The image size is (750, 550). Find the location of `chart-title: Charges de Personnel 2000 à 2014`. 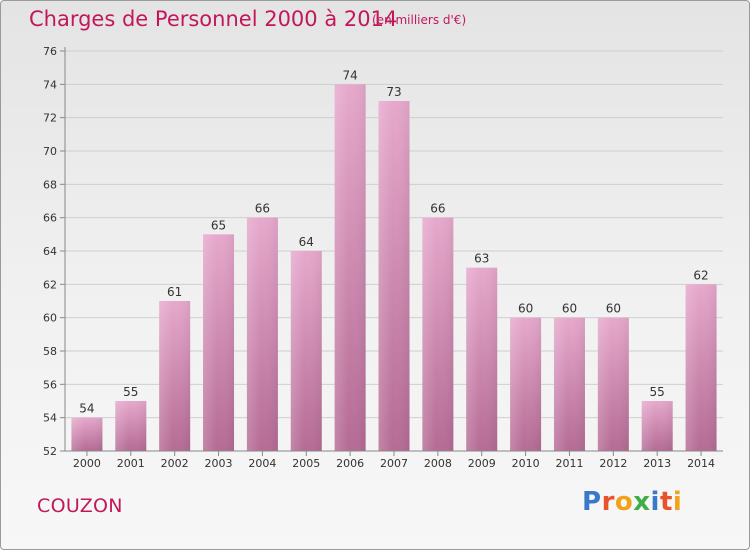

chart-title: Charges de Personnel 2000 à 2014 is located at coordinates (213, 19).